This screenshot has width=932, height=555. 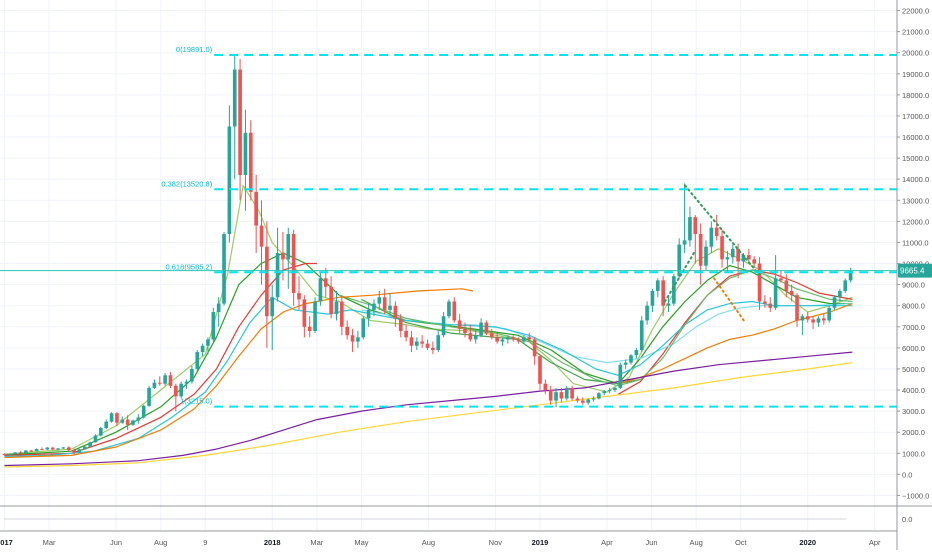 I want to click on moving-average-line, so click(x=735, y=332).